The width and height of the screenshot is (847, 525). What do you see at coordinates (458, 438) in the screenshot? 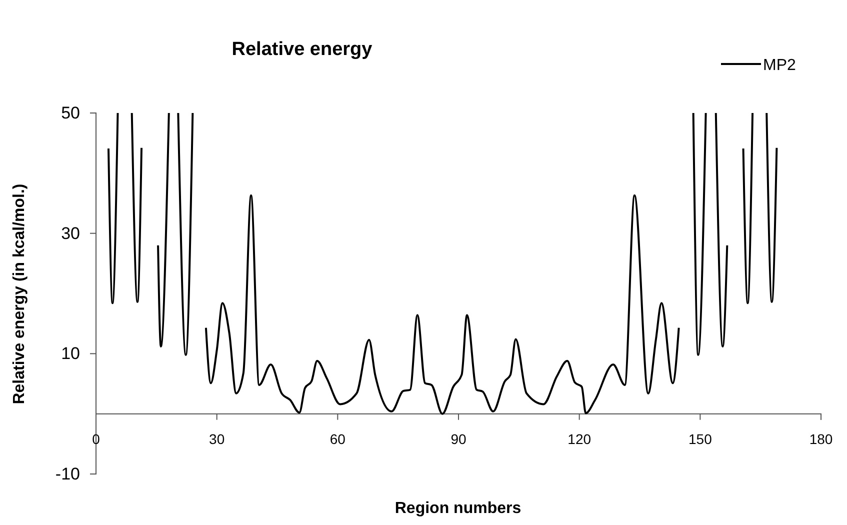
I see `x-tick-label: 90` at bounding box center [458, 438].